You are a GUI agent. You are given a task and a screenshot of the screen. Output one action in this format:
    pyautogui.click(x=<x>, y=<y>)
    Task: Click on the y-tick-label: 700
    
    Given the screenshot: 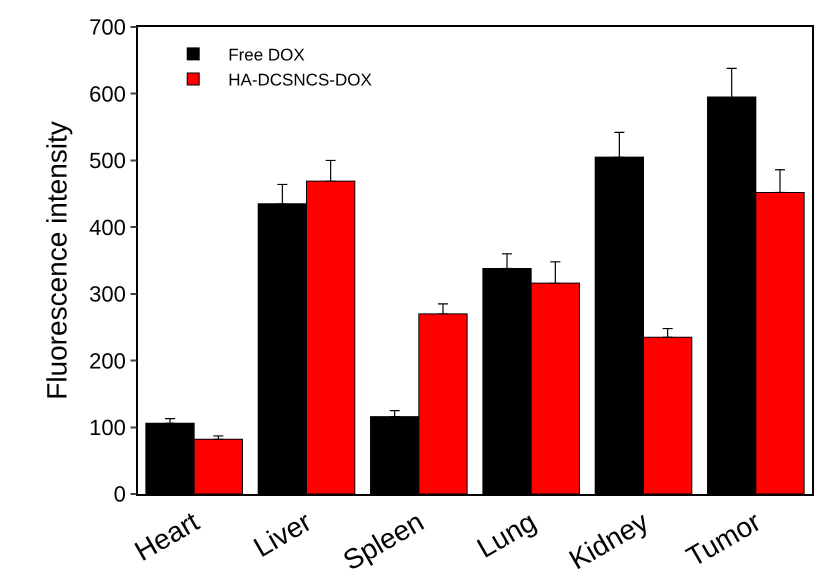 What is the action you would take?
    pyautogui.click(x=107, y=27)
    